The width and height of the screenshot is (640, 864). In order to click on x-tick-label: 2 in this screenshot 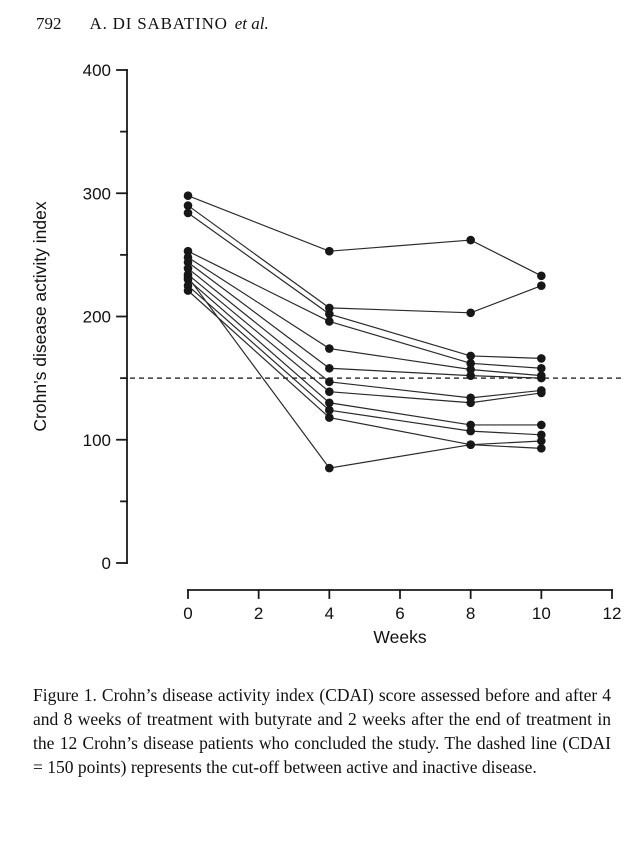, I will do `click(258, 613)`.